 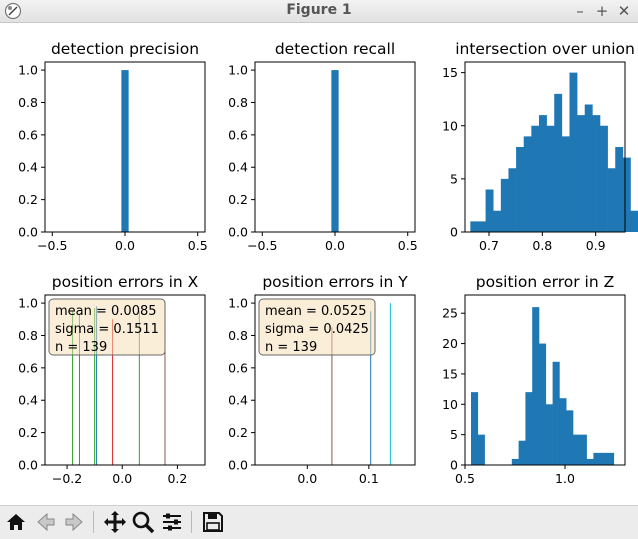 I want to click on x-tick-label: 0.7, so click(x=489, y=245).